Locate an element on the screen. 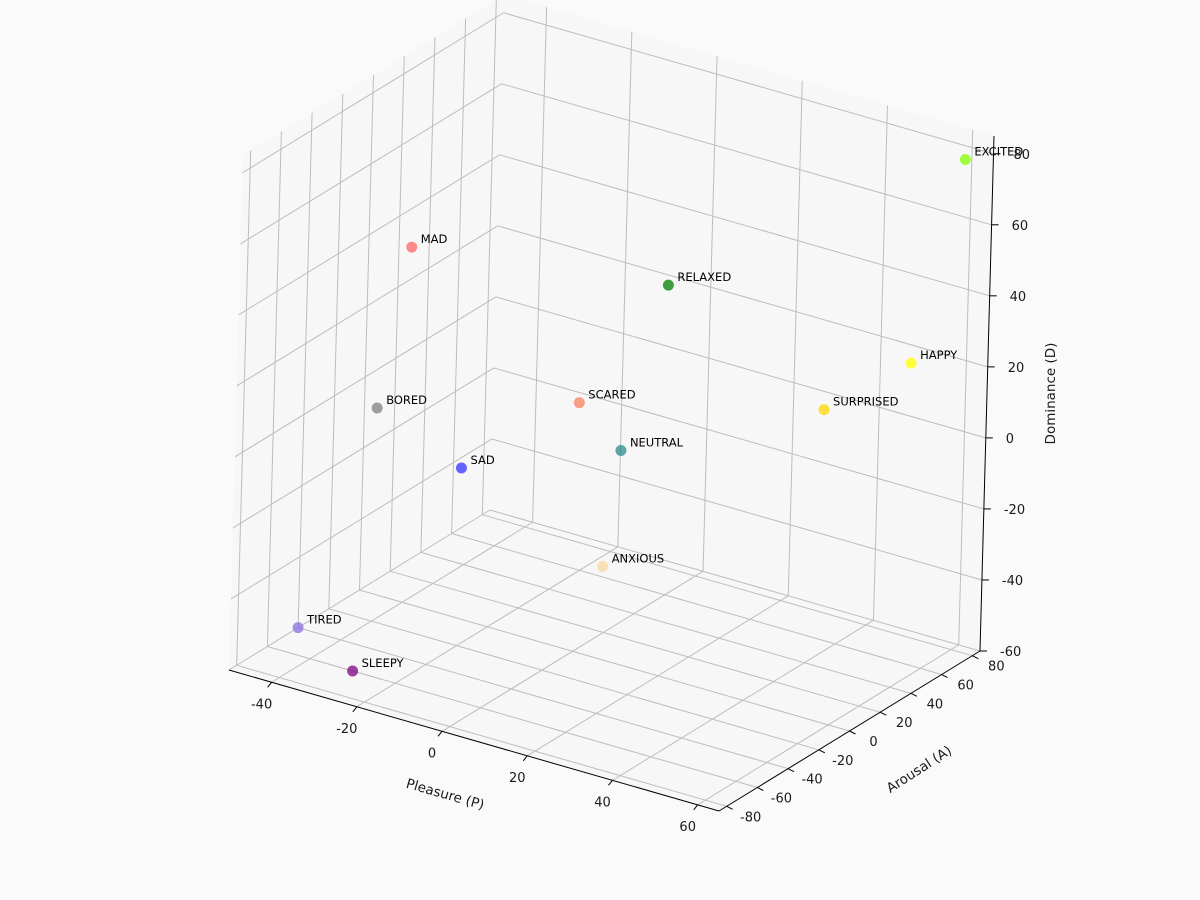 The height and width of the screenshot is (900, 1200). x-tick-label: -20 is located at coordinates (346, 729).